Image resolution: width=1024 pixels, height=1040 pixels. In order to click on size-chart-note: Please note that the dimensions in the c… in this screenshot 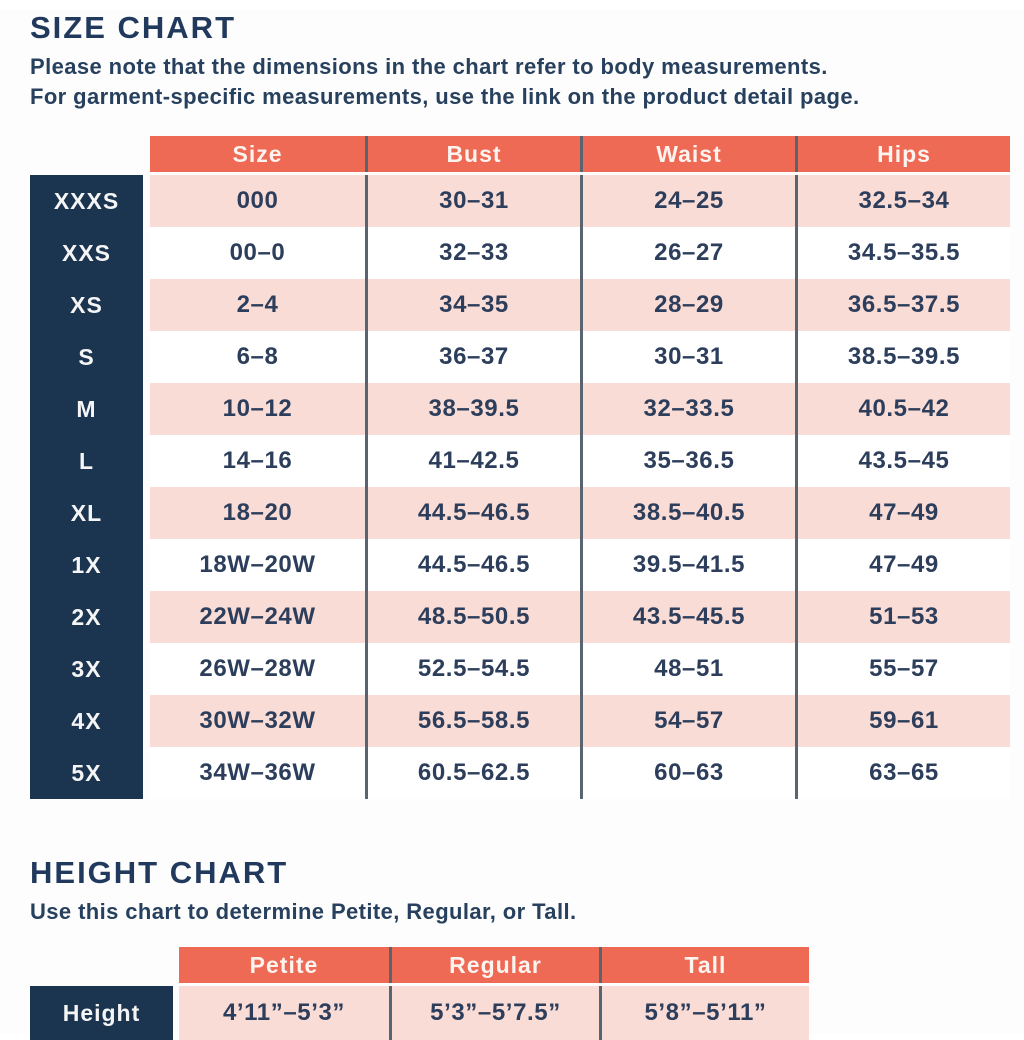, I will do `click(527, 82)`.